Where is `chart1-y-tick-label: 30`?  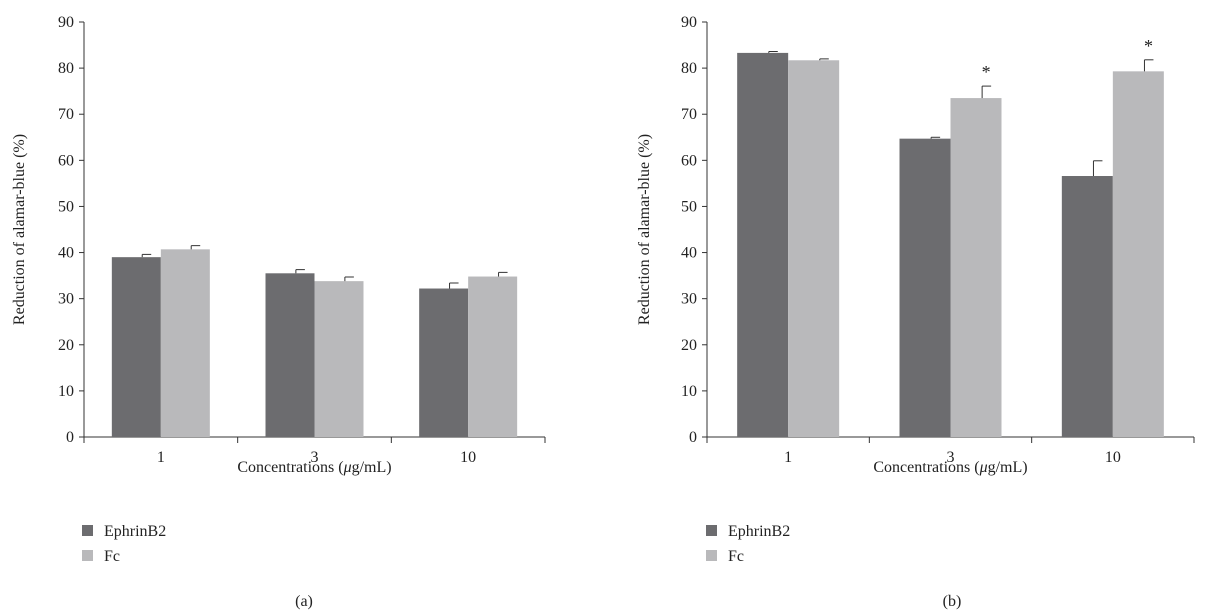
chart1-y-tick-label: 30 is located at coordinates (66, 299).